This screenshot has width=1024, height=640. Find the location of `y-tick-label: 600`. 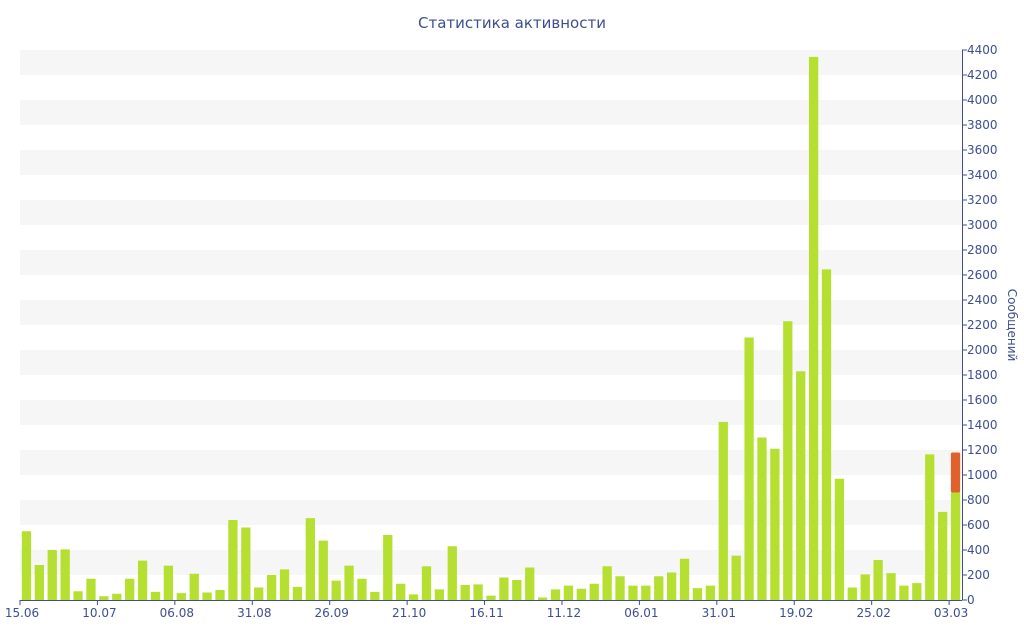

y-tick-label: 600 is located at coordinates (978, 525).